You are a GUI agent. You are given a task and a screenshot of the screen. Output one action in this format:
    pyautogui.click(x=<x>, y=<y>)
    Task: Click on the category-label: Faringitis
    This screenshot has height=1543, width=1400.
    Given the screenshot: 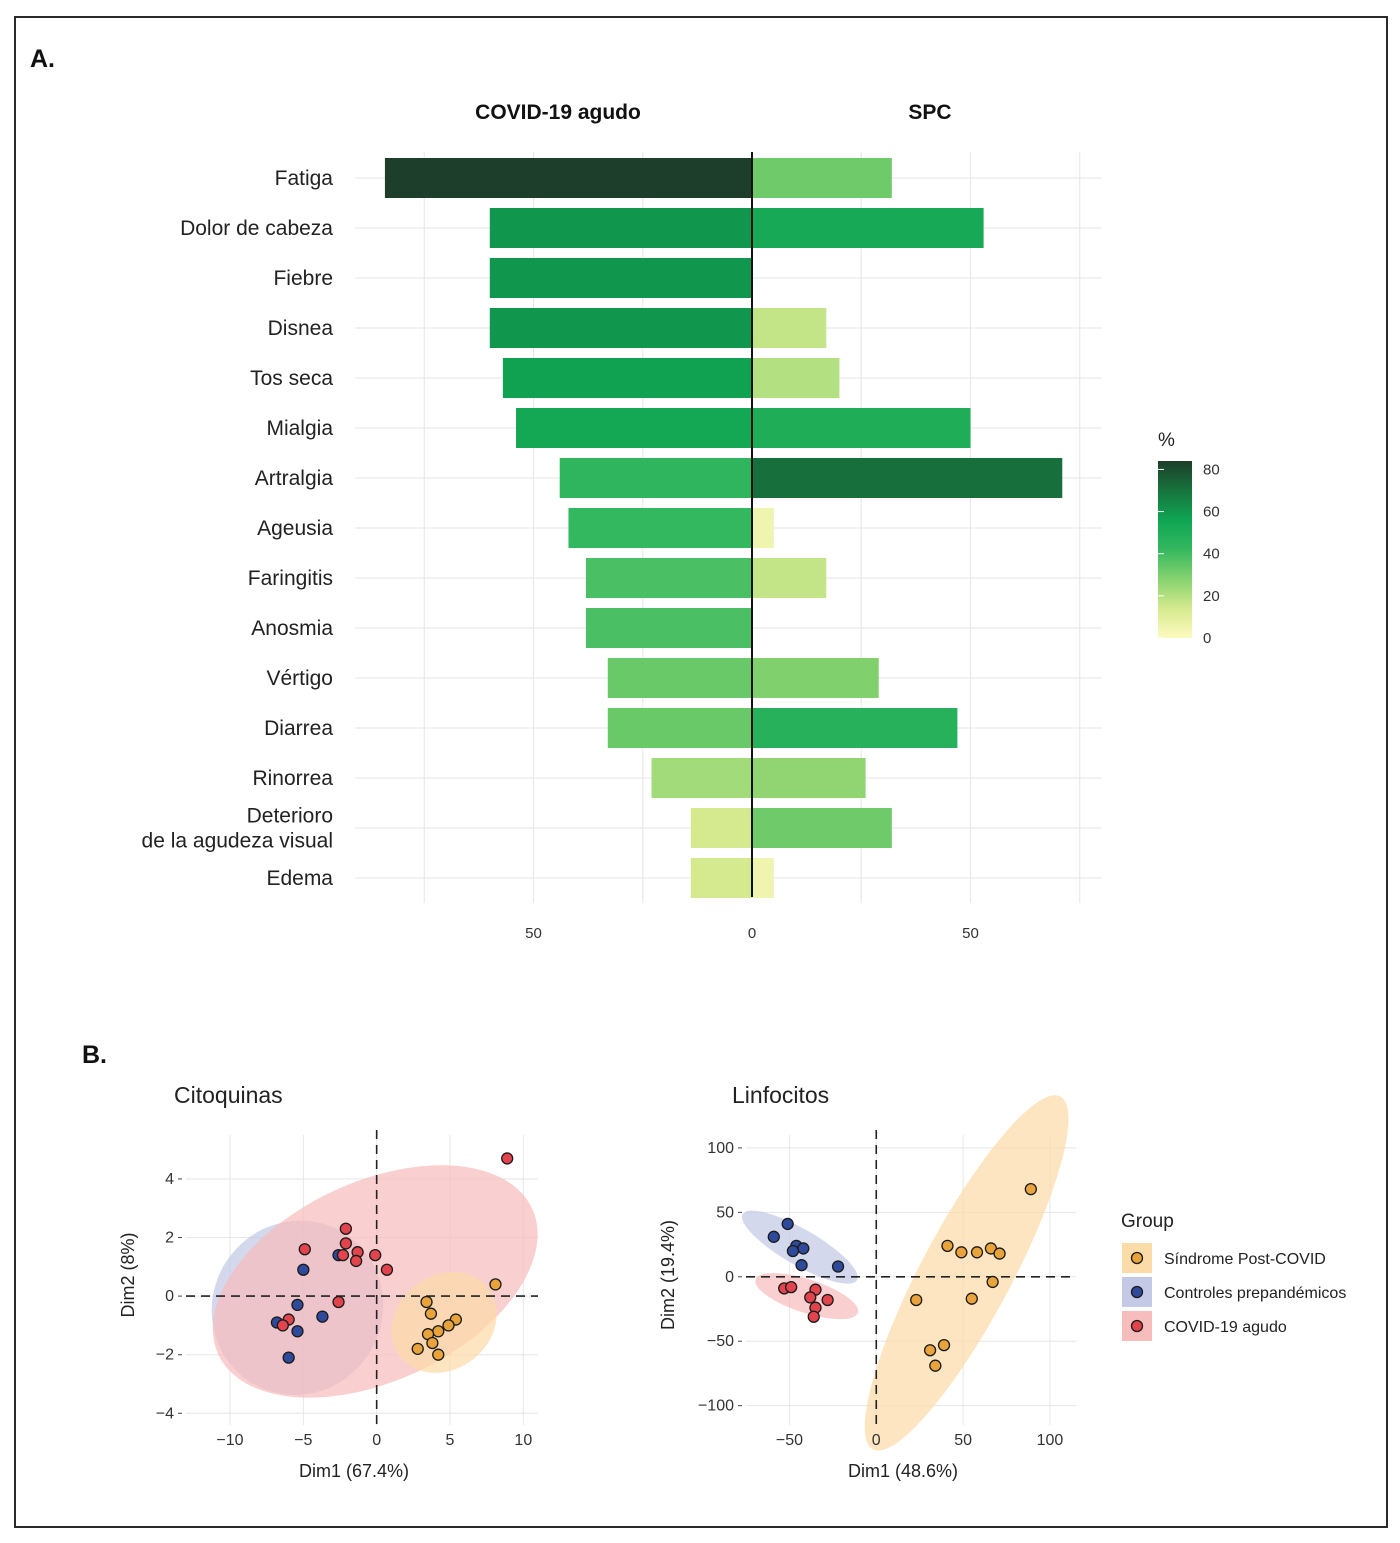 What is the action you would take?
    pyautogui.click(x=290, y=578)
    